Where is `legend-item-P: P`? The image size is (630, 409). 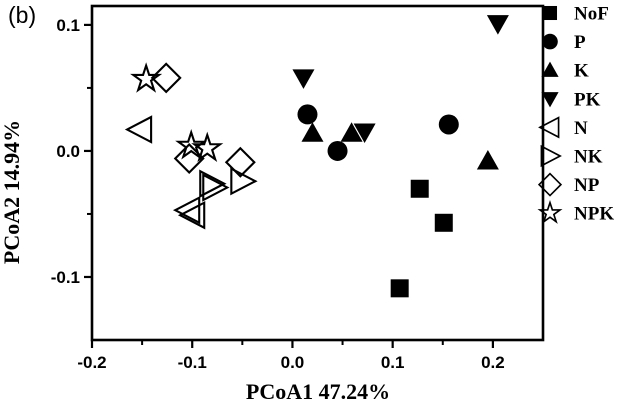
legend-item-P: P is located at coordinates (564, 42).